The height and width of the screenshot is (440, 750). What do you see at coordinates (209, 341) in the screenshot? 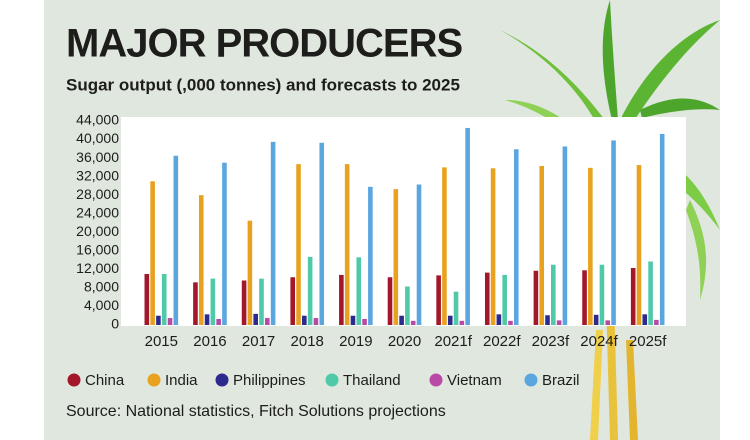
I see `x-tick-label: 2016` at bounding box center [209, 341].